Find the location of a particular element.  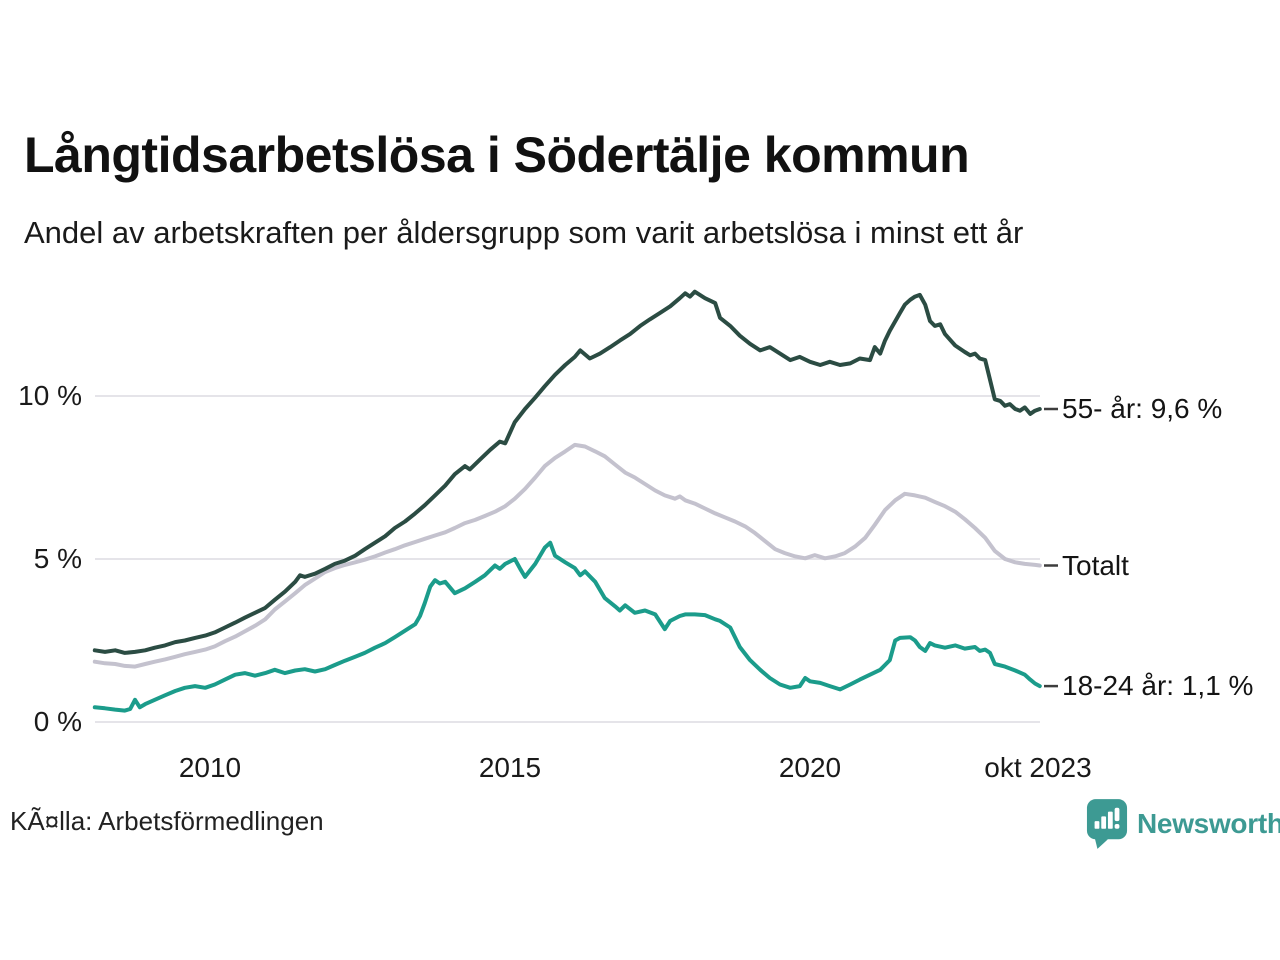

y-tick-label-10: 10 % is located at coordinates (50, 395).